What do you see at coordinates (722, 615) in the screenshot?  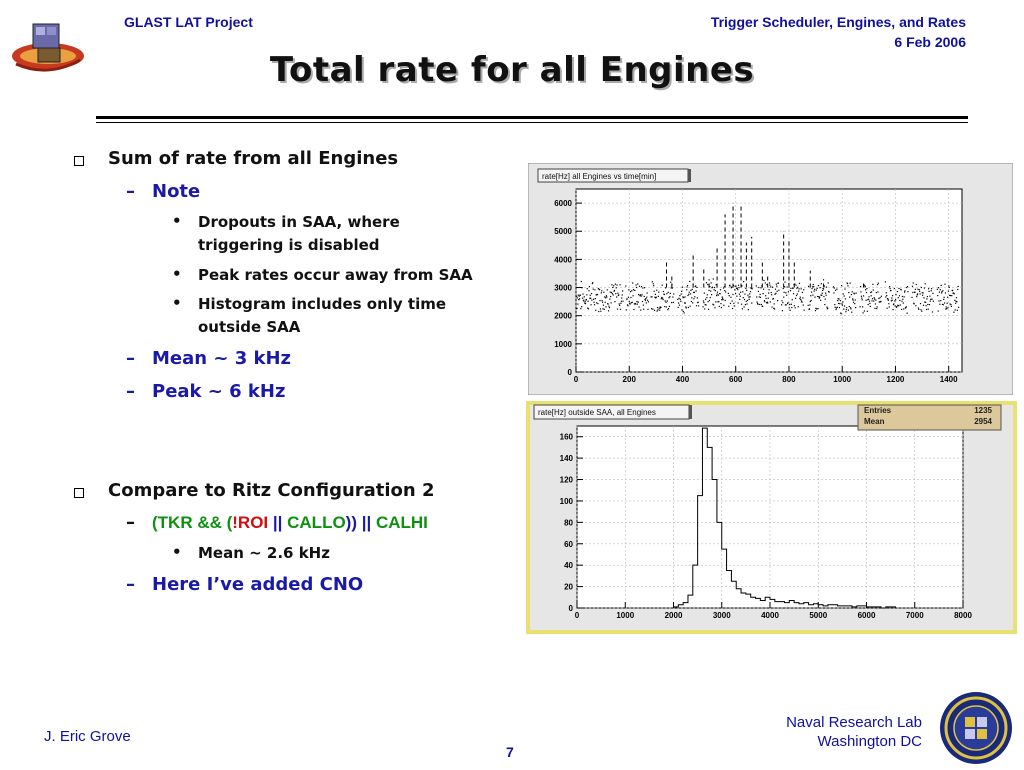 I see `x-tick-label: 3000` at bounding box center [722, 615].